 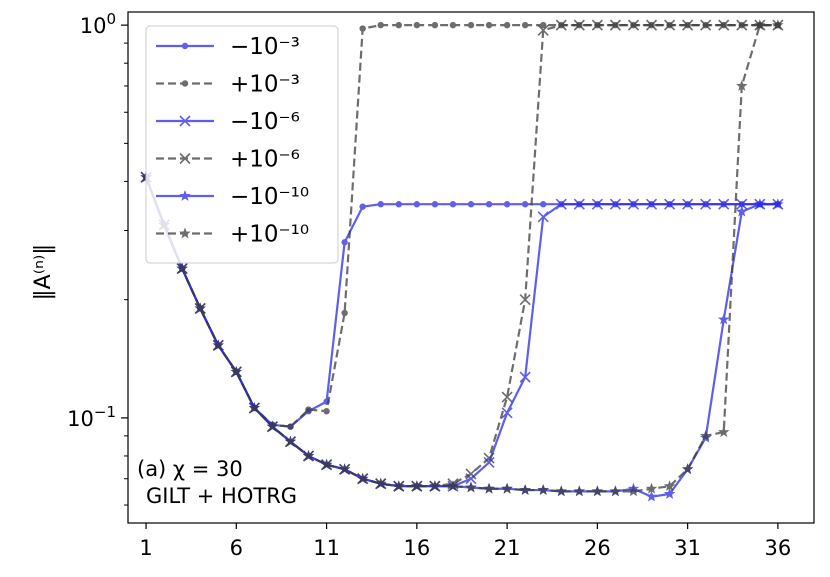 I want to click on x-tick-label-1: 6, so click(x=236, y=548).